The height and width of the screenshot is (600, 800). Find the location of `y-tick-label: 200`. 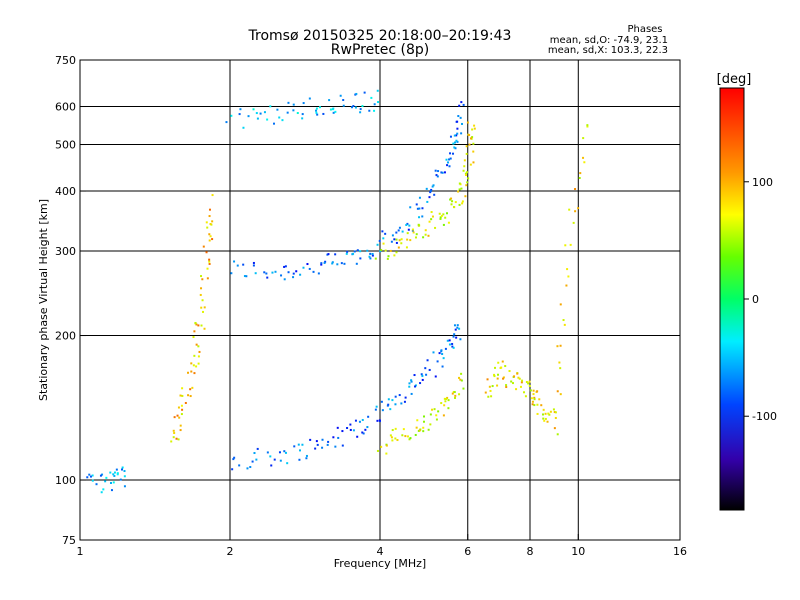

y-tick-label: 200 is located at coordinates (65, 336).